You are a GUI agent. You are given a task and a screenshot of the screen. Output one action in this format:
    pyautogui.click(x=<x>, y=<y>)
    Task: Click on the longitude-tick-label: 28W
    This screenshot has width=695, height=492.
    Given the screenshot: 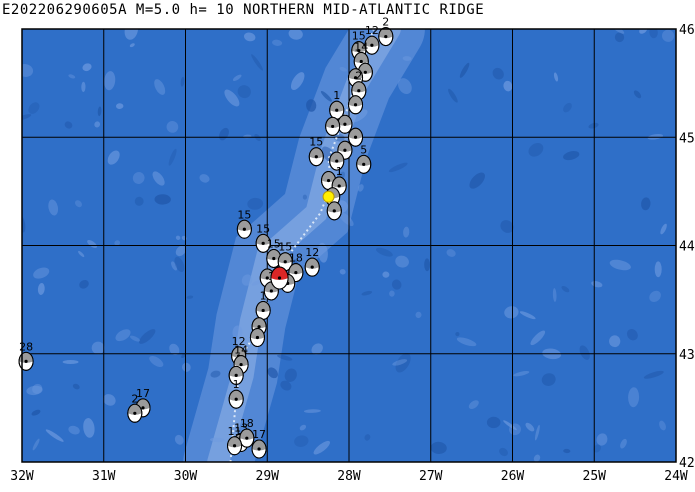 What is the action you would take?
    pyautogui.click(x=349, y=476)
    